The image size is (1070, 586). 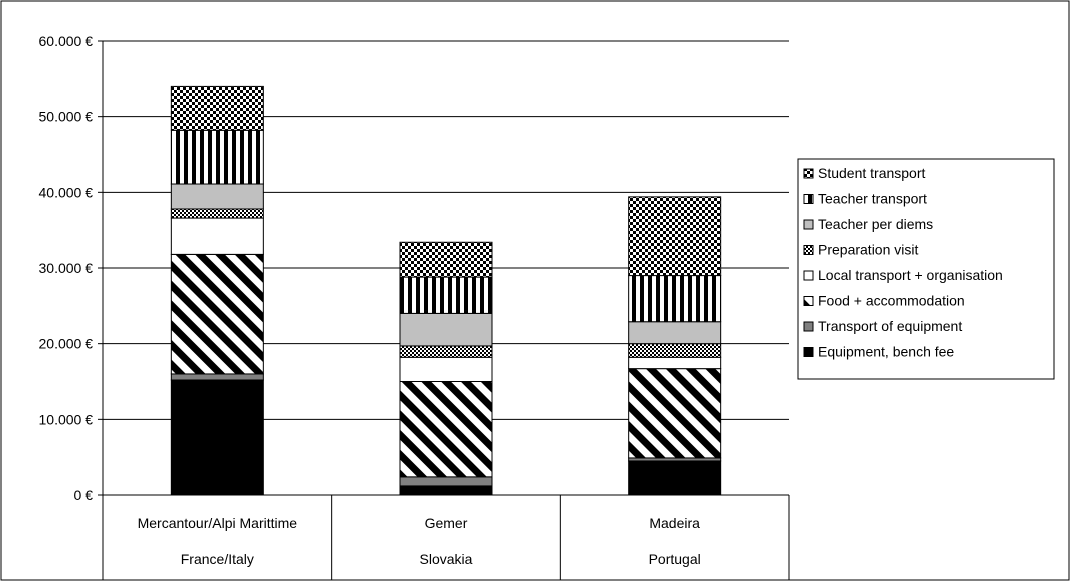 What do you see at coordinates (66, 41) in the screenshot?
I see `y-tick-label: 60.000 €` at bounding box center [66, 41].